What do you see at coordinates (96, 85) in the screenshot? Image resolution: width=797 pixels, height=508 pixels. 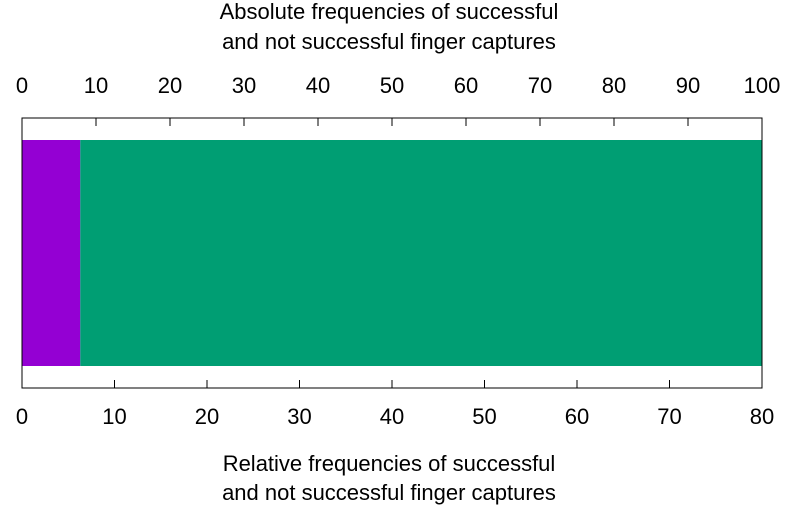 I see `top-tick-label: 10` at bounding box center [96, 85].